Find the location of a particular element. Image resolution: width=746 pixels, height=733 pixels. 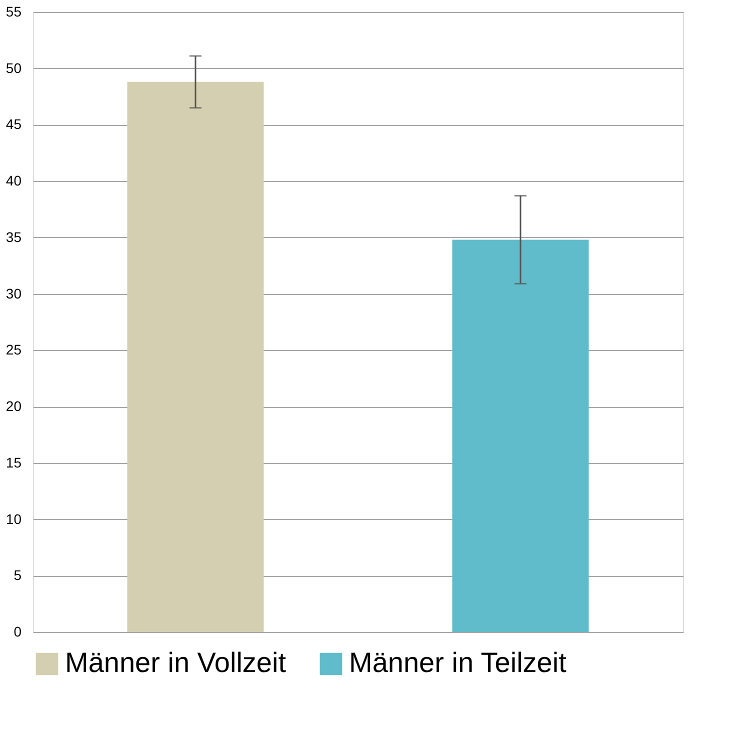

y-tick-label: 40 is located at coordinates (14, 180).